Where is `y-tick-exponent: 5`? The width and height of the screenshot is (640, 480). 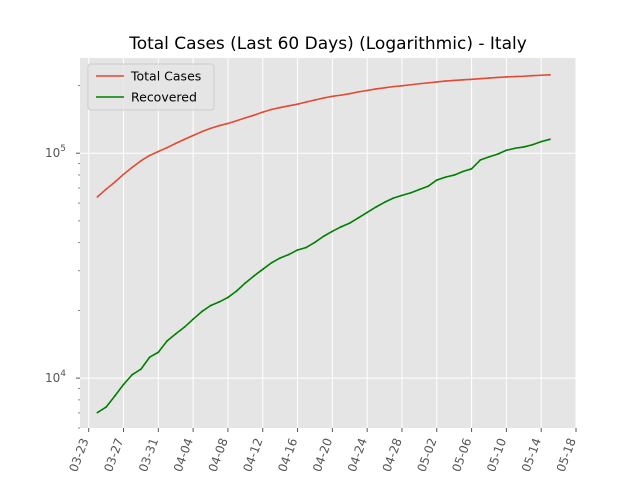
y-tick-exponent: 5 is located at coordinates (63, 149).